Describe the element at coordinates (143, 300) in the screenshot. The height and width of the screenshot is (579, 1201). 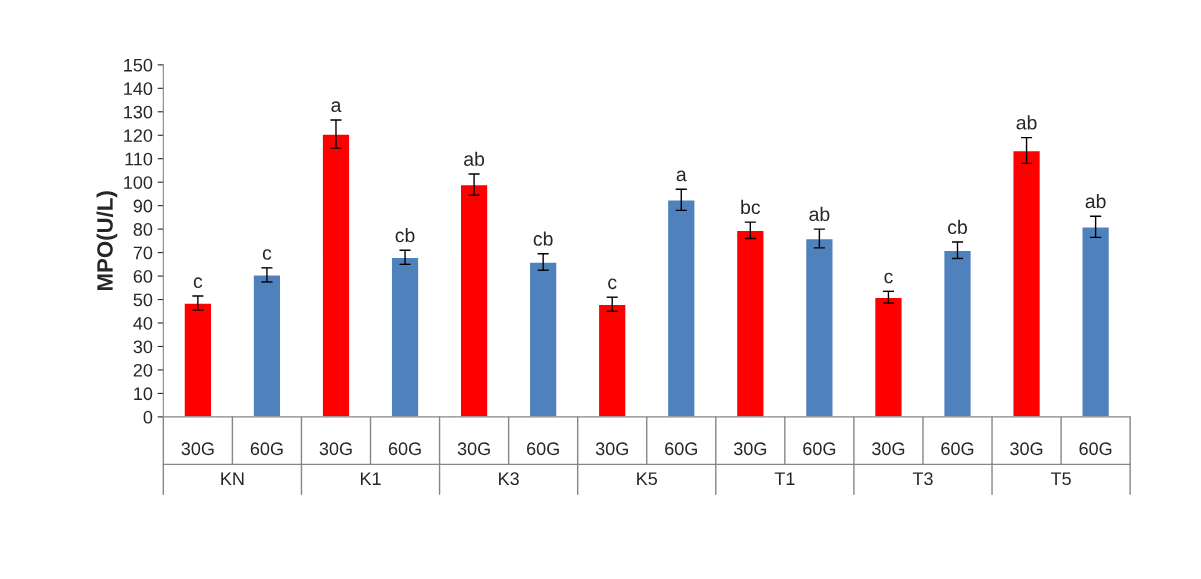
I see `y-tick-label: 50` at that location.